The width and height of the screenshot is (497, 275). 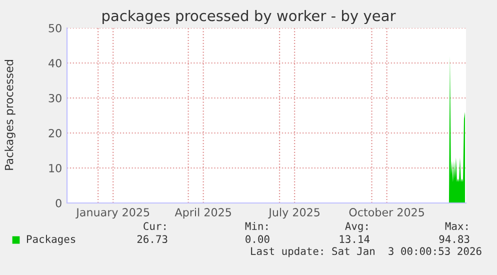 What do you see at coordinates (55, 63) in the screenshot?
I see `y-tick-label: 40` at bounding box center [55, 63].